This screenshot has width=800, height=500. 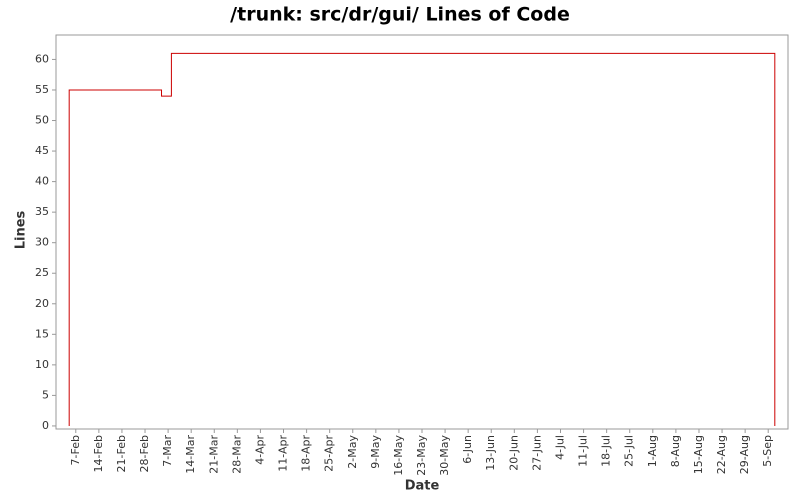 What do you see at coordinates (42, 211) in the screenshot?
I see `y-tick-label: 35` at bounding box center [42, 211].